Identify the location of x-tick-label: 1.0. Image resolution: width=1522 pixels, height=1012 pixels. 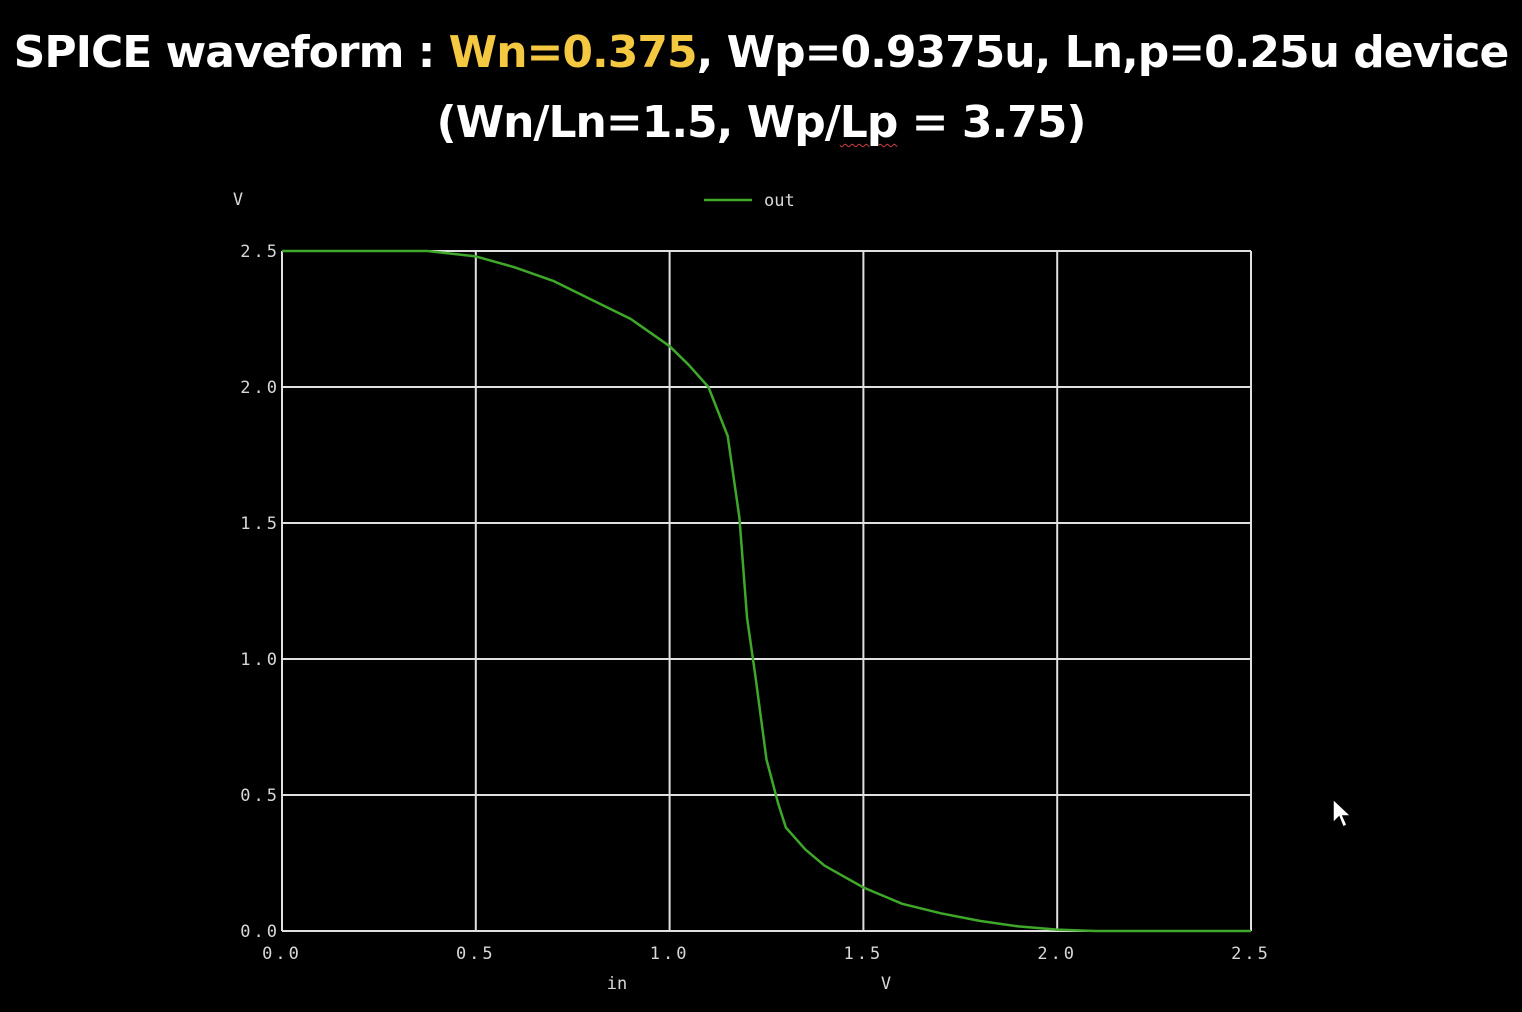
(670, 954).